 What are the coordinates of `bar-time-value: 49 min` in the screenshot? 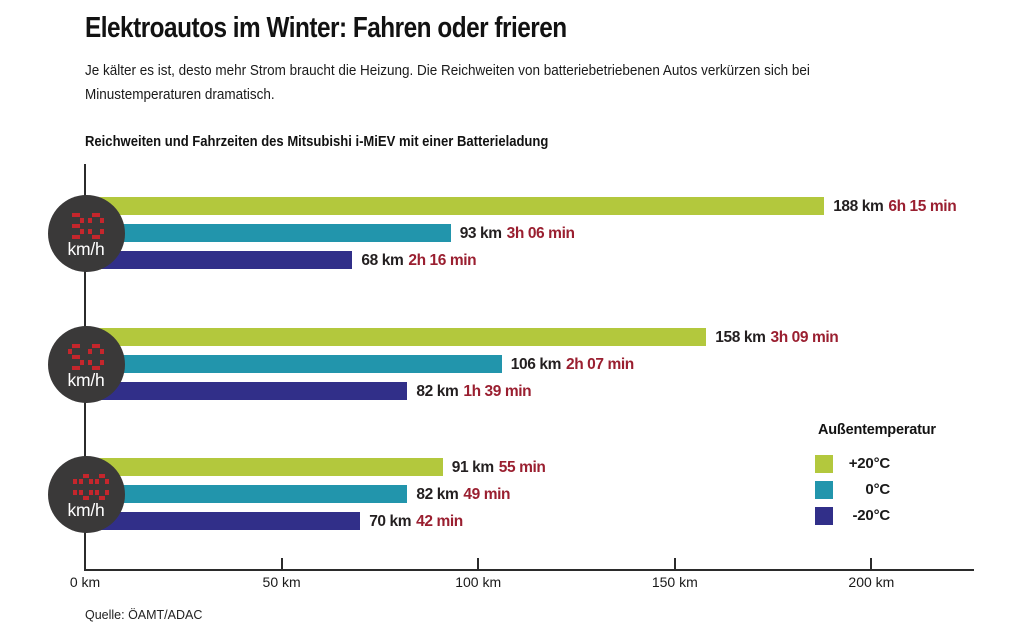 It's located at (487, 494).